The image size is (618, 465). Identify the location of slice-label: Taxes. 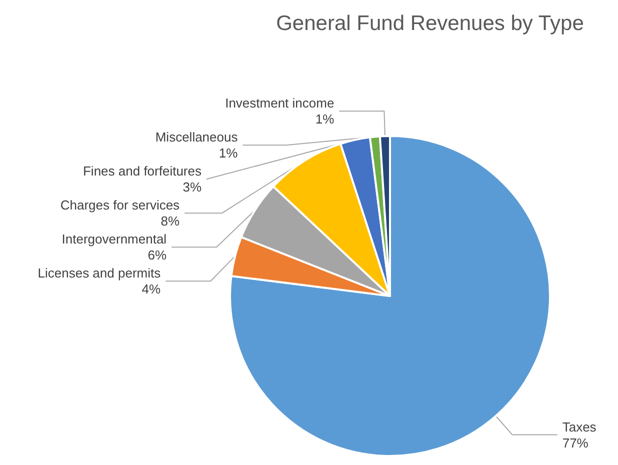
(579, 426).